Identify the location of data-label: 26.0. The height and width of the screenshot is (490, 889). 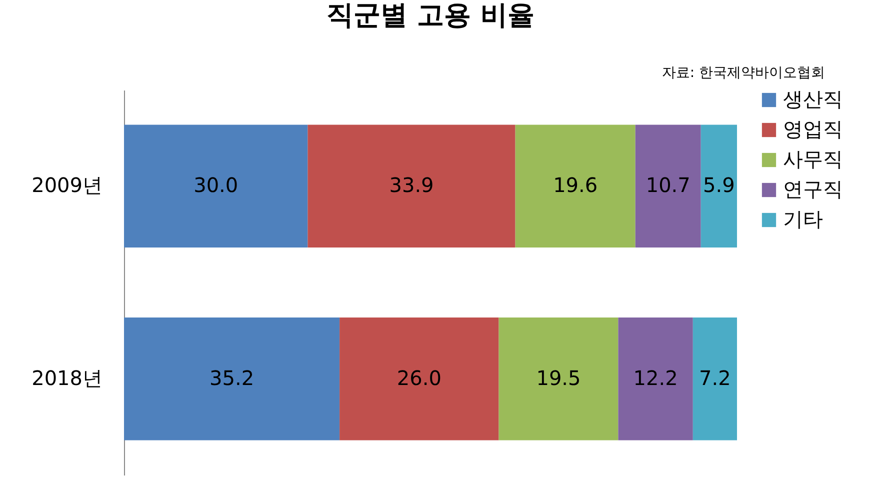
(419, 378).